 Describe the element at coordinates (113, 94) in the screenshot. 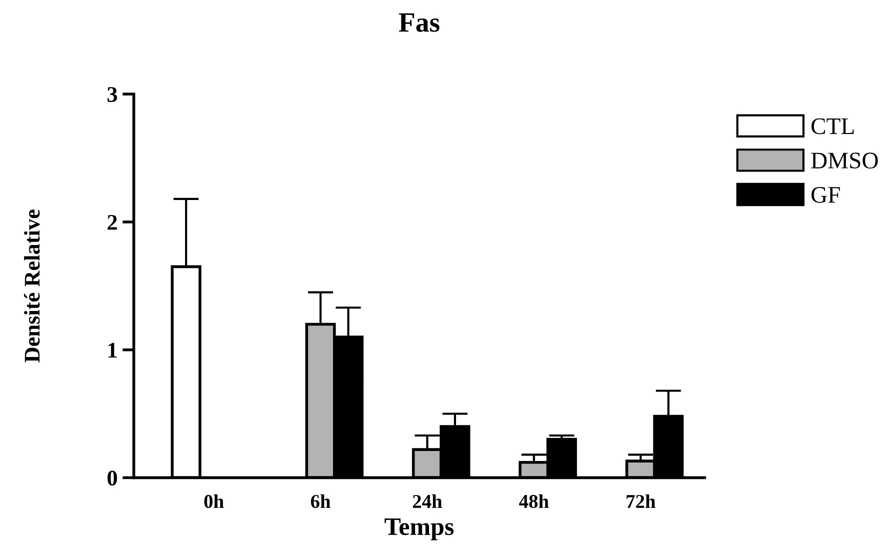

I see `y-tick-label: 3` at that location.